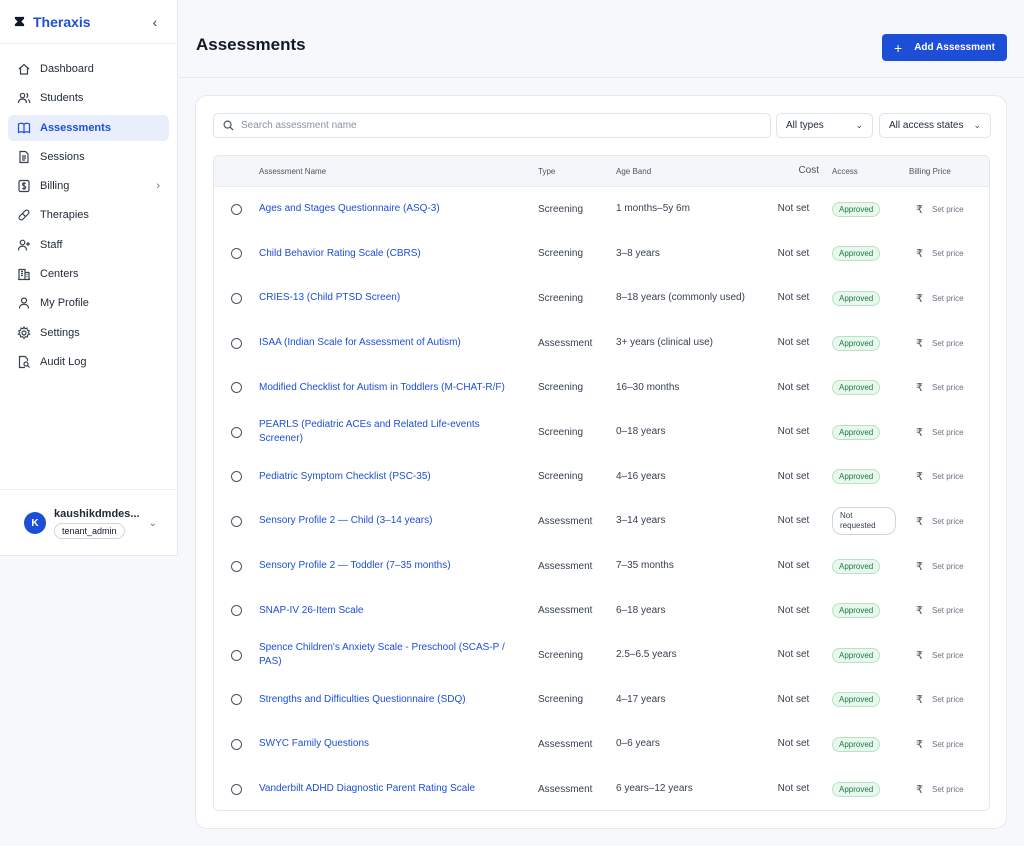 This screenshot has height=846, width=1024. I want to click on column-header-type: Type, so click(547, 171).